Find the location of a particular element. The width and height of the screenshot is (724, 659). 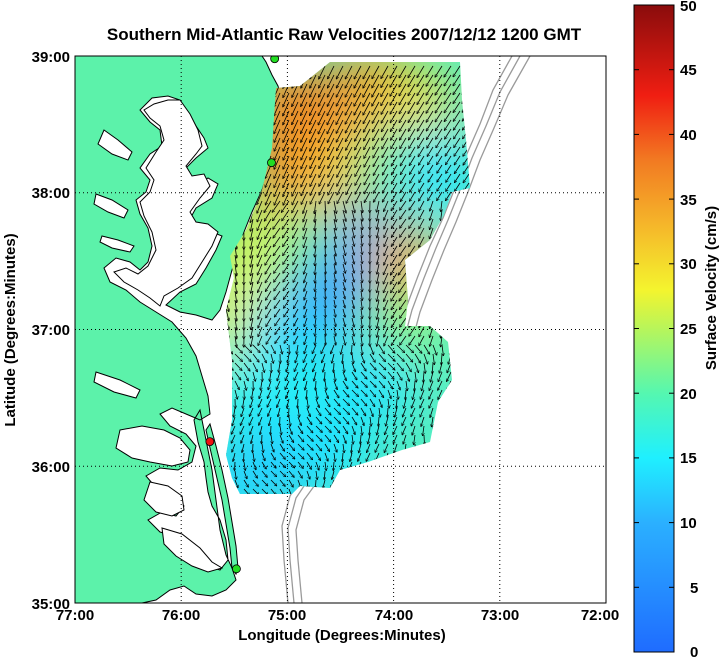

colorbar-tick-label: 25 is located at coordinates (688, 329).